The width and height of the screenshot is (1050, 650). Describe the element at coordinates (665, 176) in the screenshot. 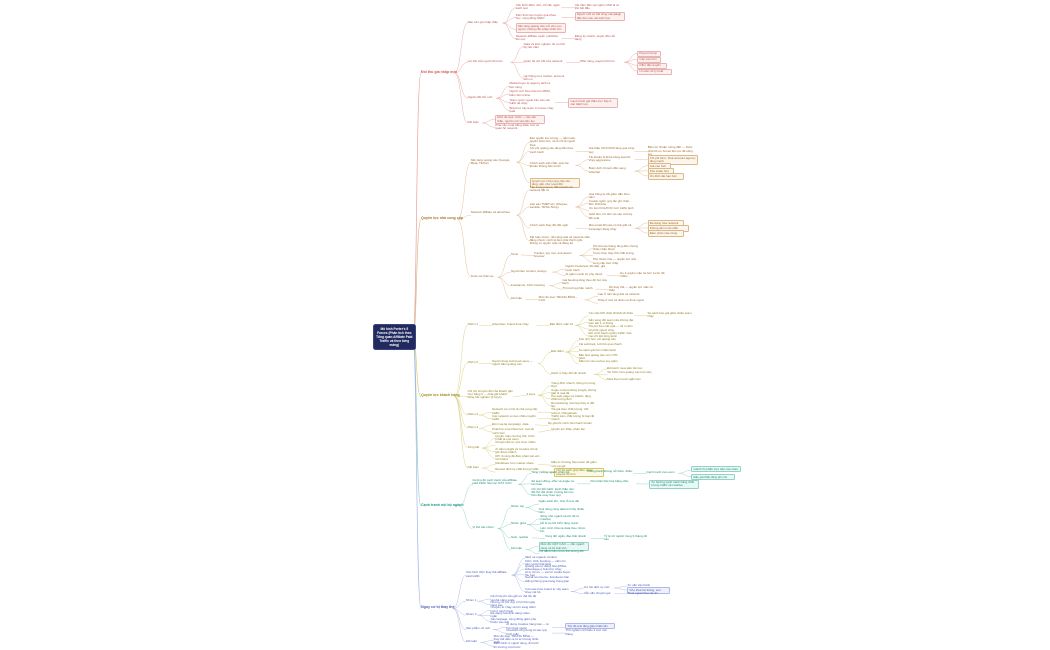

I see `mindmap-node: Ổn định dài hạn hơn` at that location.